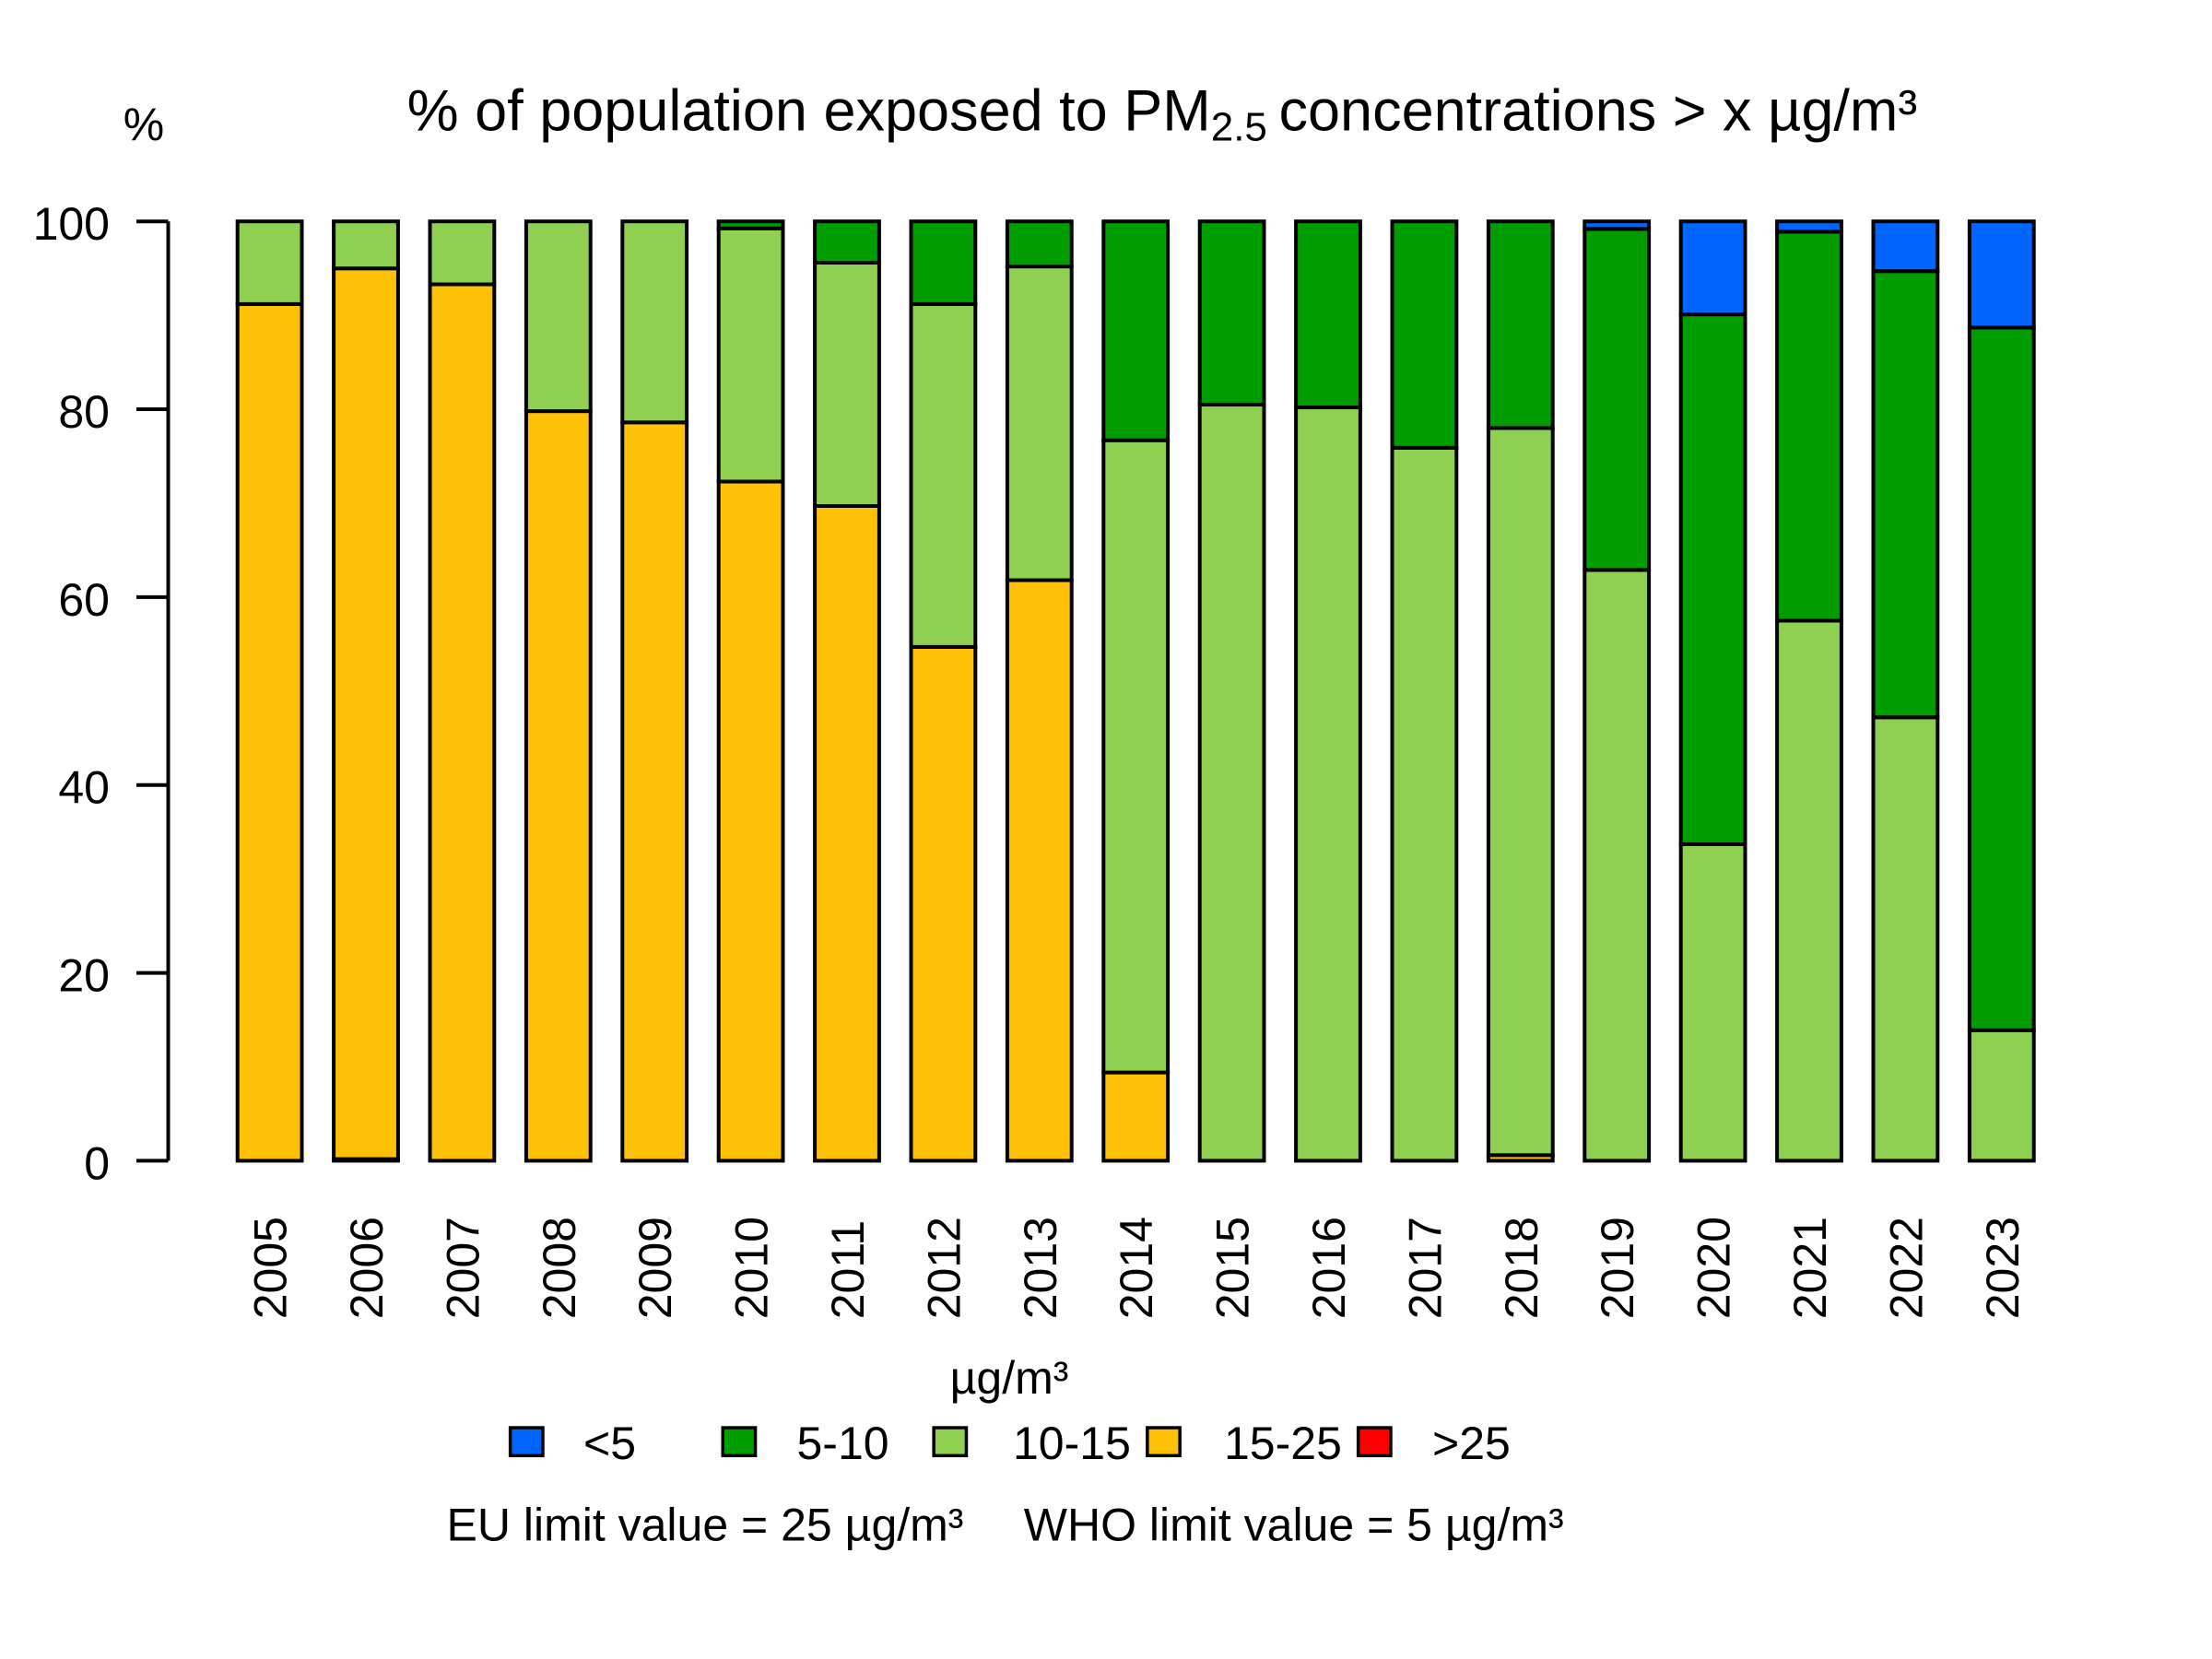 The height and width of the screenshot is (1659, 2212). I want to click on svg-text: 20, so click(84, 976).